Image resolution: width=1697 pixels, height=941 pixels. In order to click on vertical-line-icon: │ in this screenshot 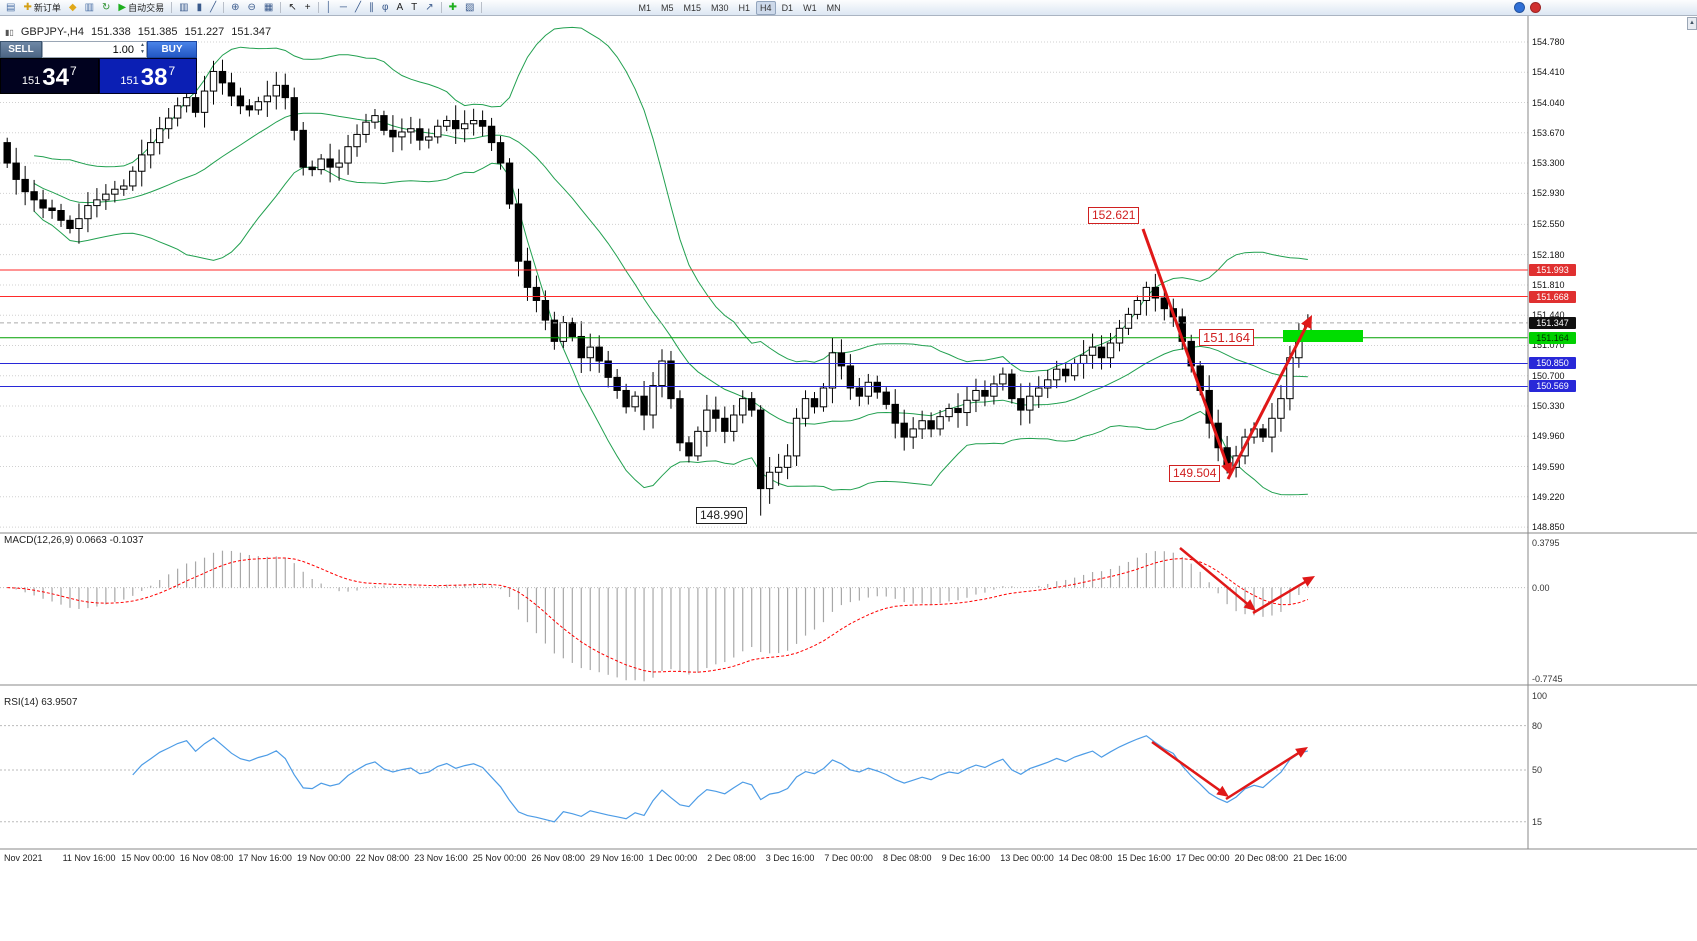, I will do `click(329, 7)`.